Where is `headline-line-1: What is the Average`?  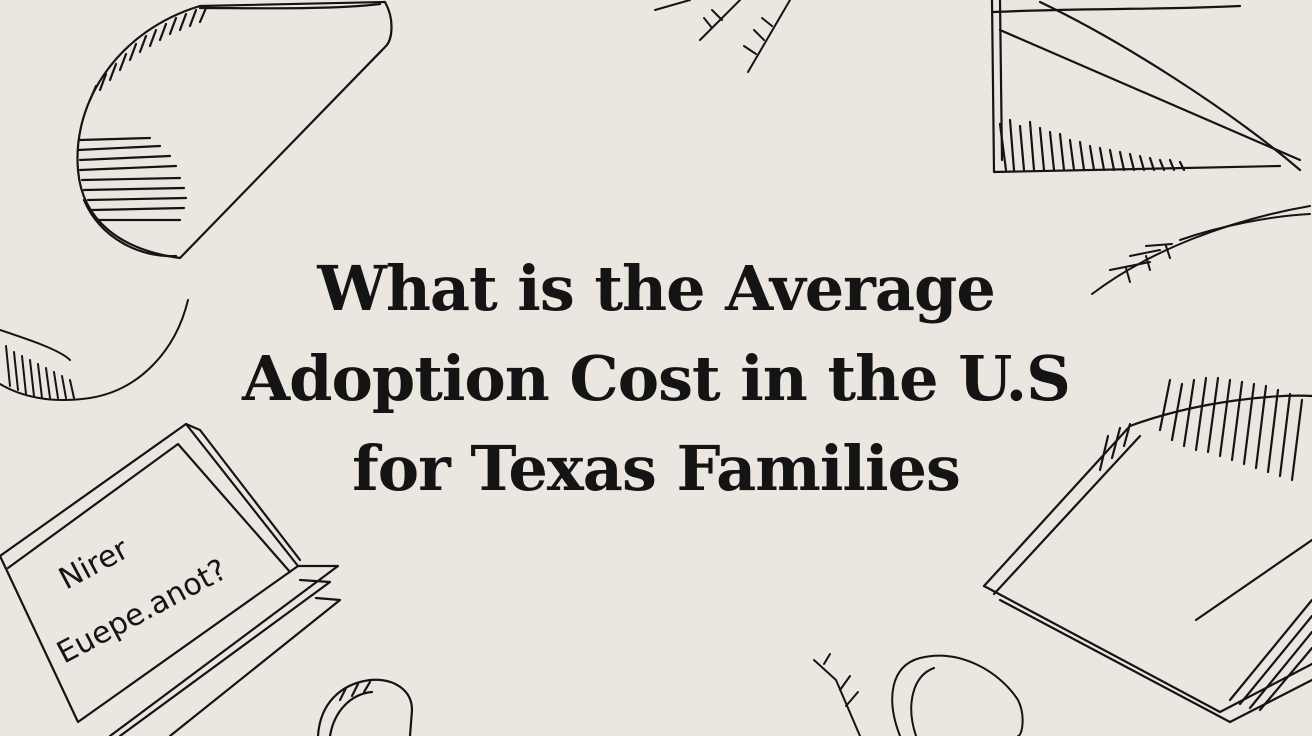 headline-line-1: What is the Average is located at coordinates (656, 288).